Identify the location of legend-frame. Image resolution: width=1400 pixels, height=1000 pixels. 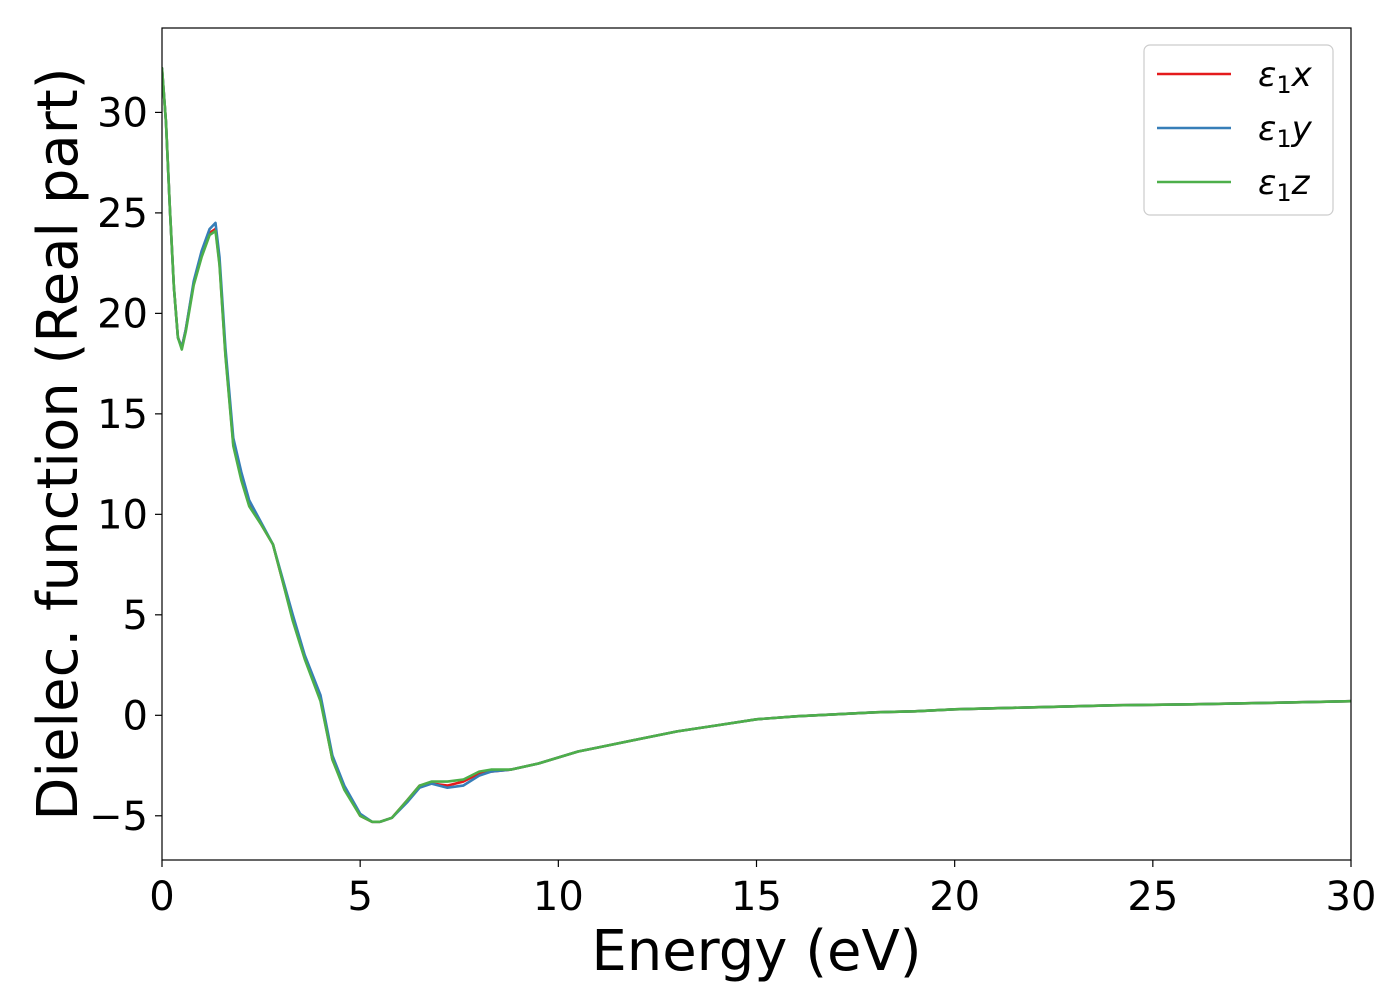
(1238, 130).